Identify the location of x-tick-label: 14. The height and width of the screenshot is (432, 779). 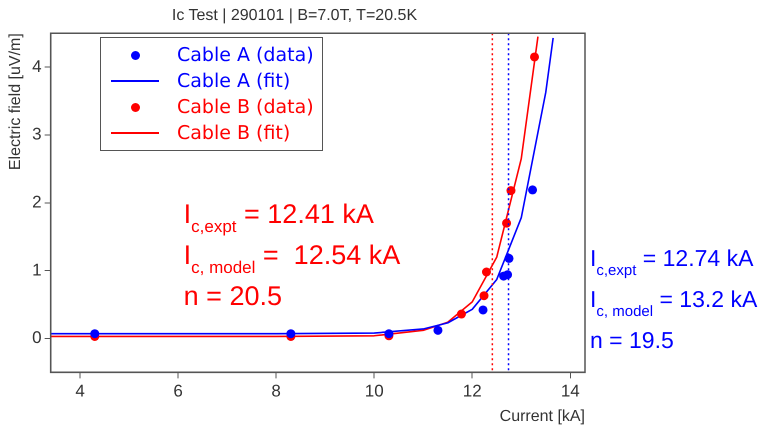
(570, 390).